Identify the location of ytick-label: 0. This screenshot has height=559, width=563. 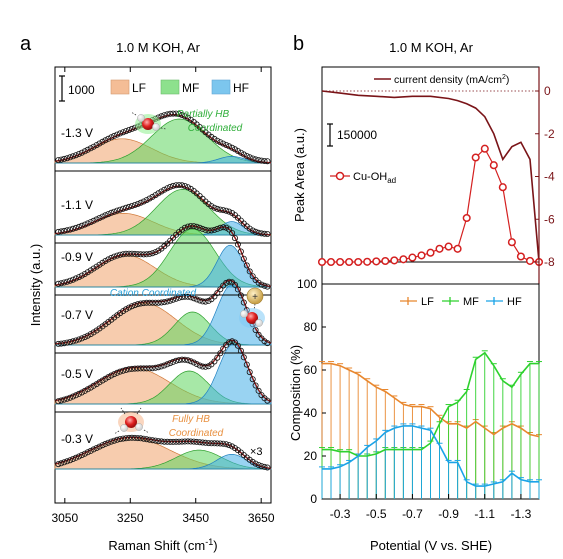
(313, 499).